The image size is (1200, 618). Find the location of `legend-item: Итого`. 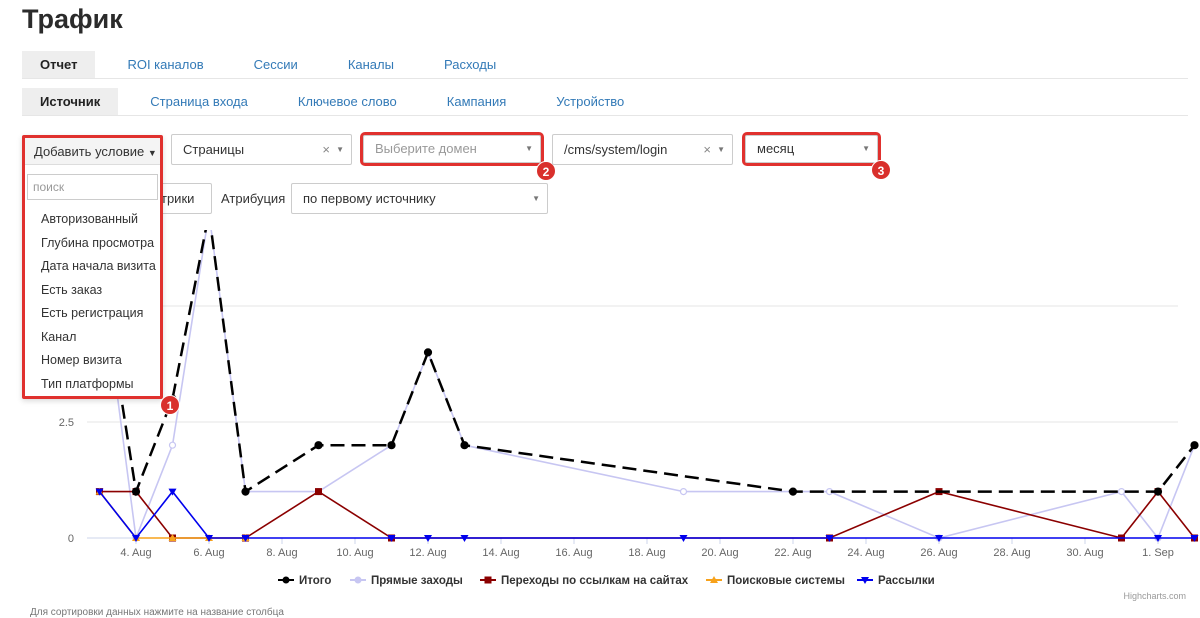

legend-item: Итого is located at coordinates (315, 581).